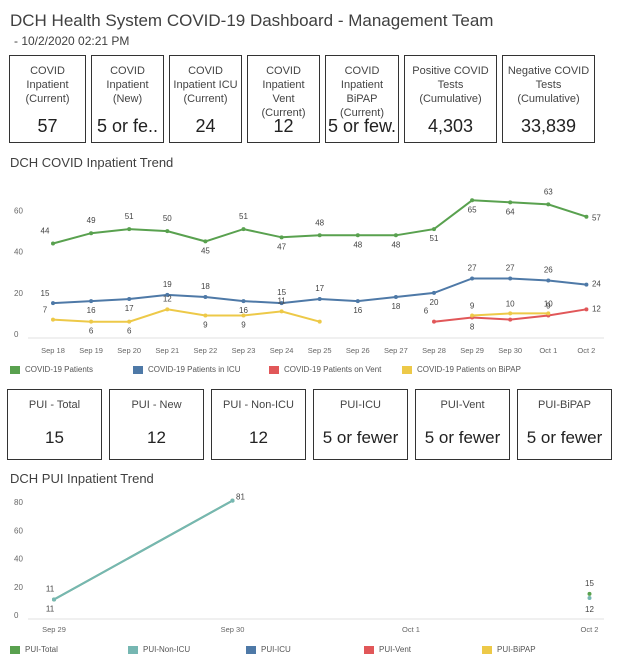 The width and height of the screenshot is (624, 662). I want to click on pui-data-label: 81, so click(240, 497).